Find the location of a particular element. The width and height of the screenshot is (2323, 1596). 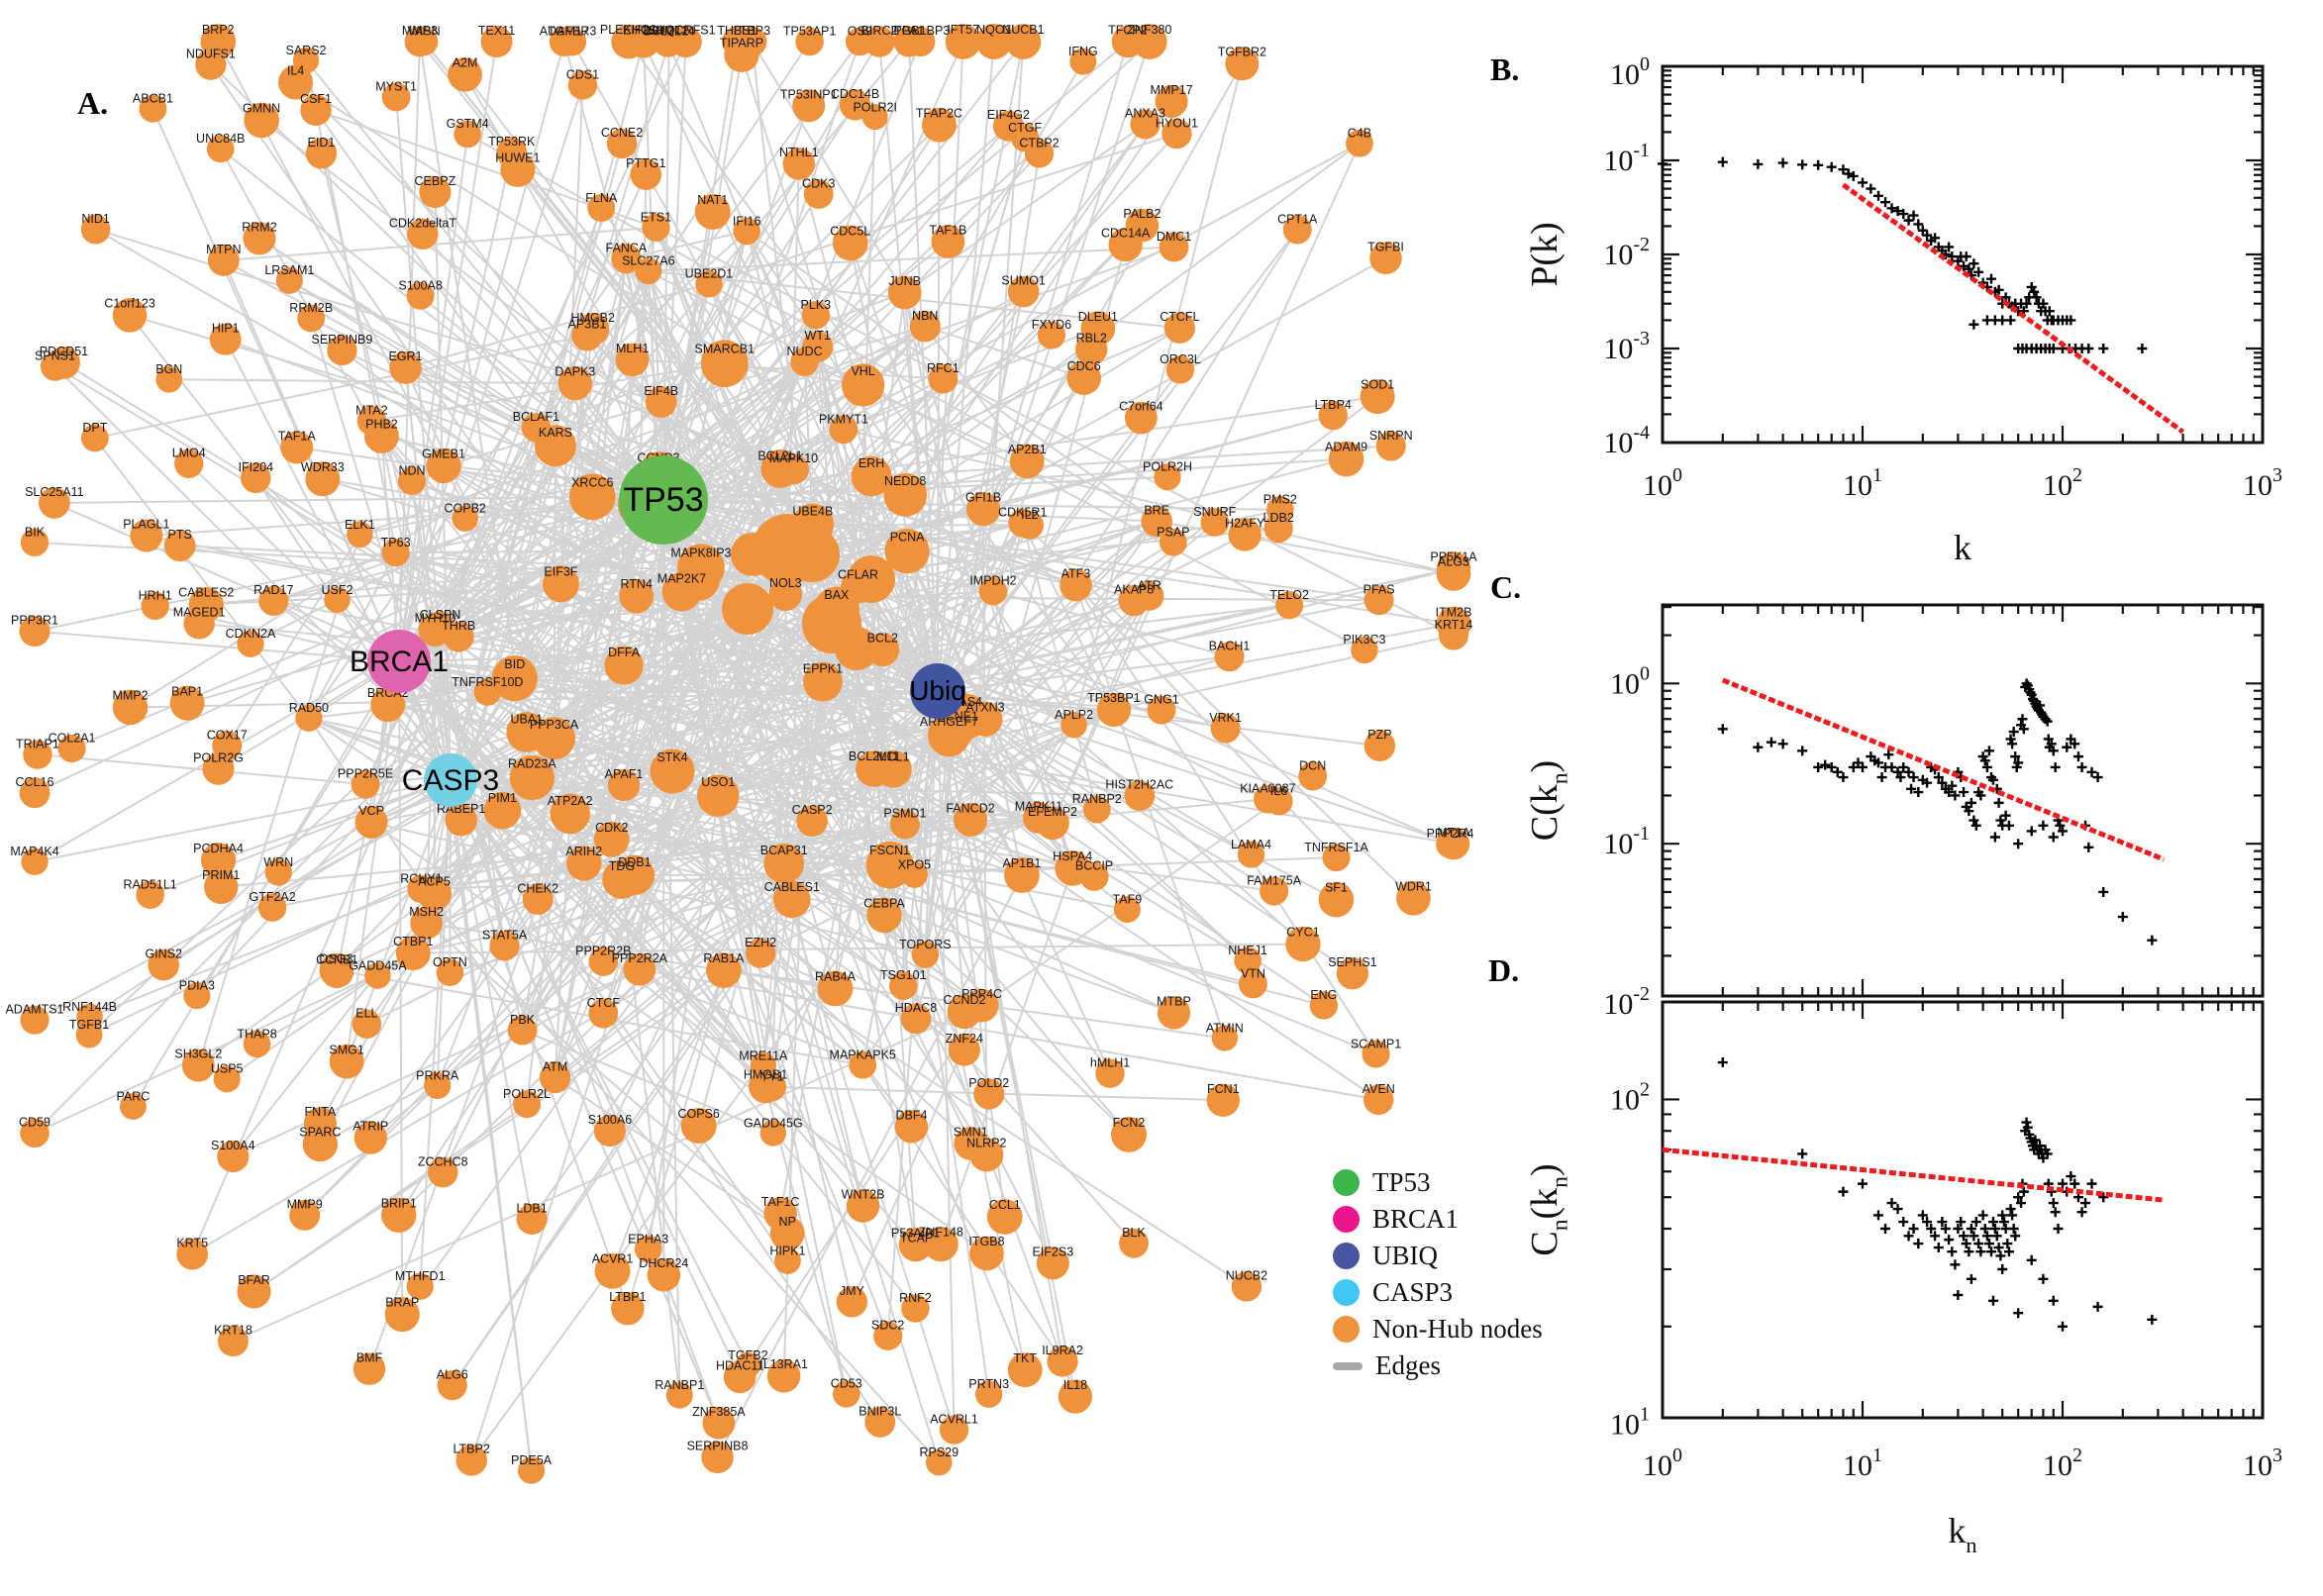

network-node-label: CYC1 is located at coordinates (1302, 933).